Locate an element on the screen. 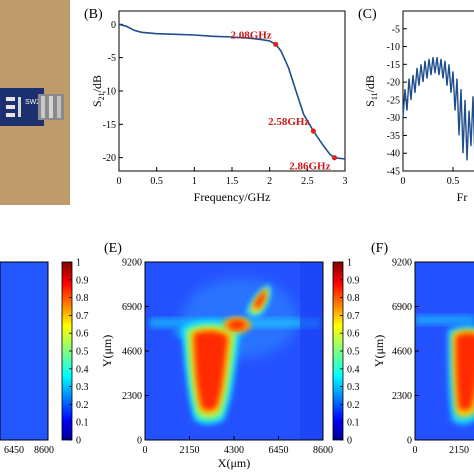 This screenshot has width=474, height=474. panel-c-y-tick-label: -25 is located at coordinates (393, 100).